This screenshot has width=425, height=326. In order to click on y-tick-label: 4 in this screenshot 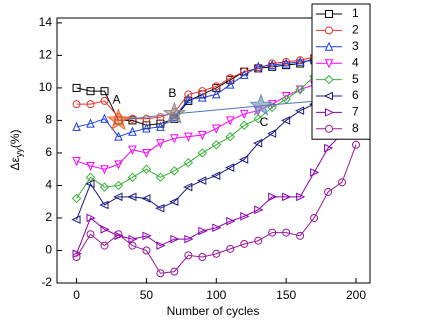, I will do `click(48, 185)`.